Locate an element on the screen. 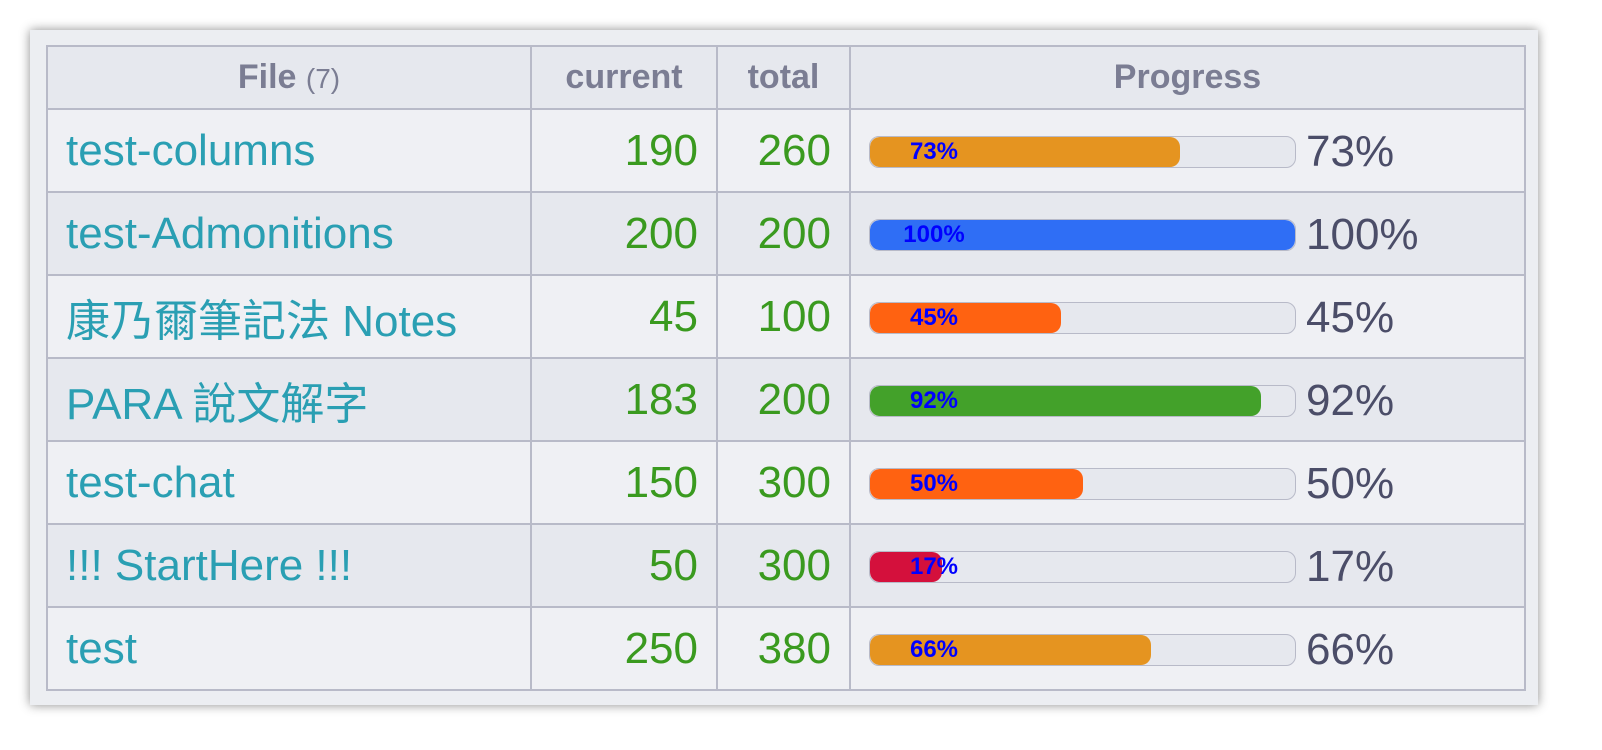 This screenshot has width=1602, height=750. current-cell: 190 is located at coordinates (624, 150).